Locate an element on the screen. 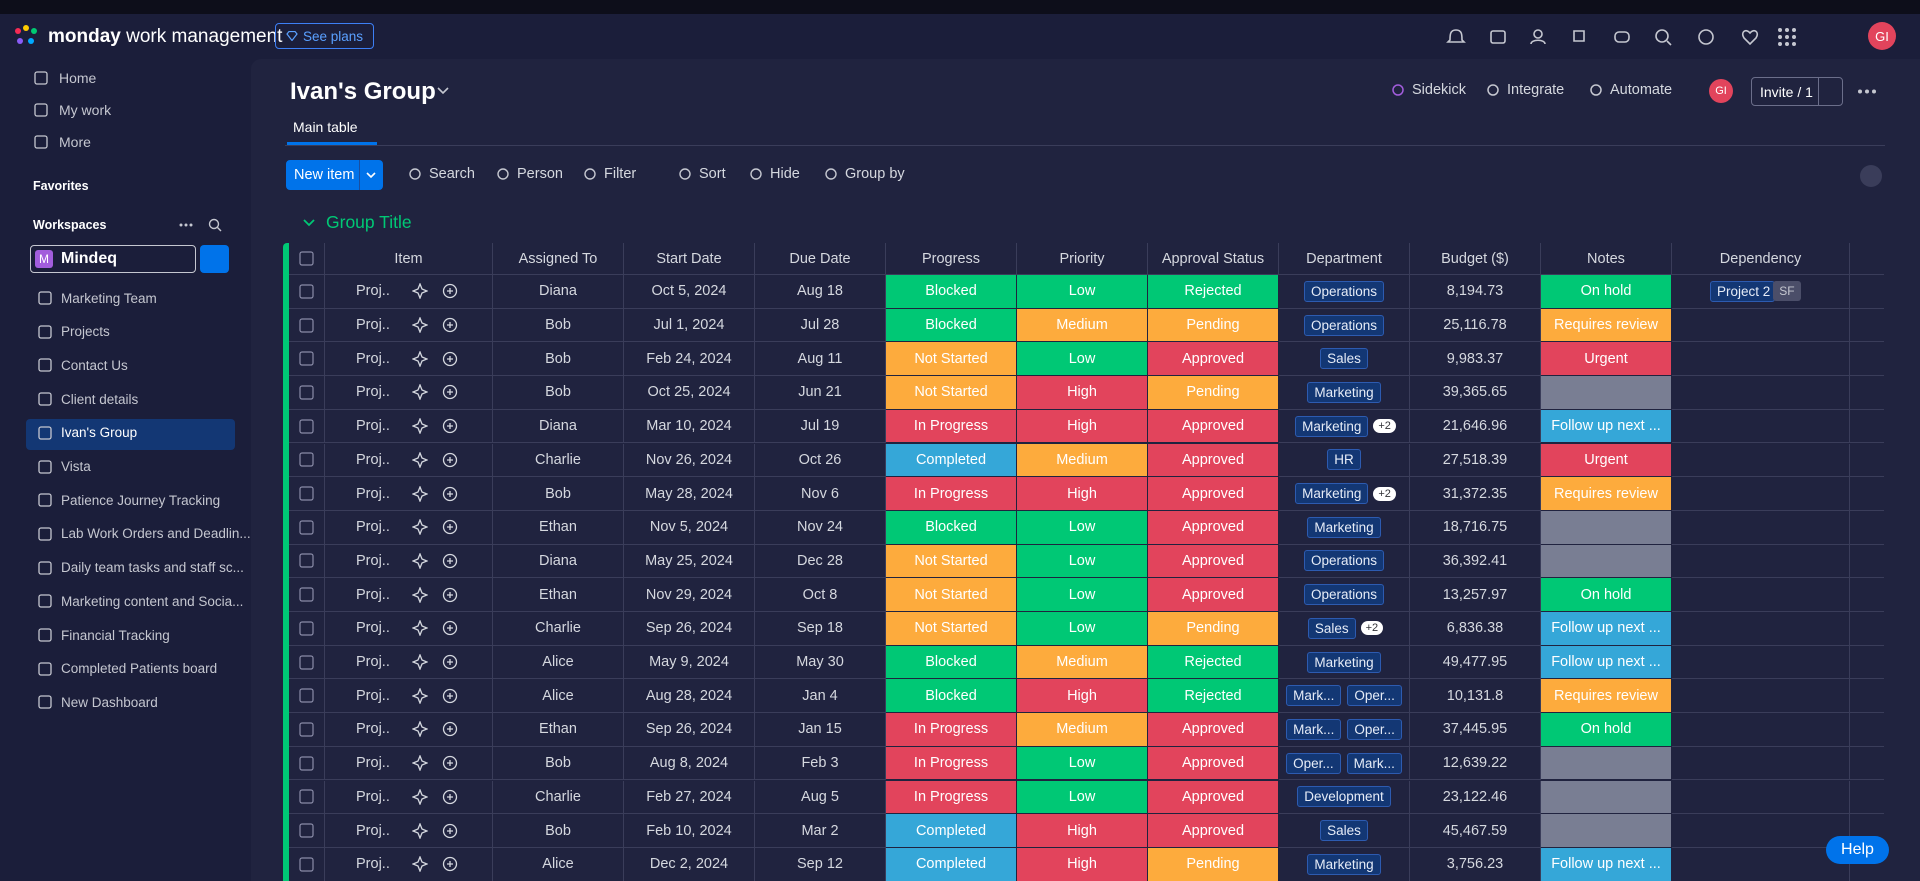 The image size is (1920, 881). department-cell: Sales +2 is located at coordinates (1344, 629).